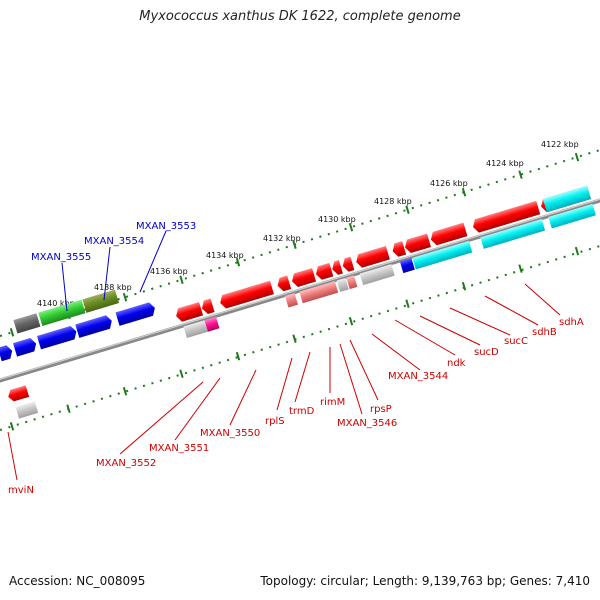 The height and width of the screenshot is (600, 600). What do you see at coordinates (337, 219) in the screenshot?
I see `scale-label-4130: 4130 kbp` at bounding box center [337, 219].